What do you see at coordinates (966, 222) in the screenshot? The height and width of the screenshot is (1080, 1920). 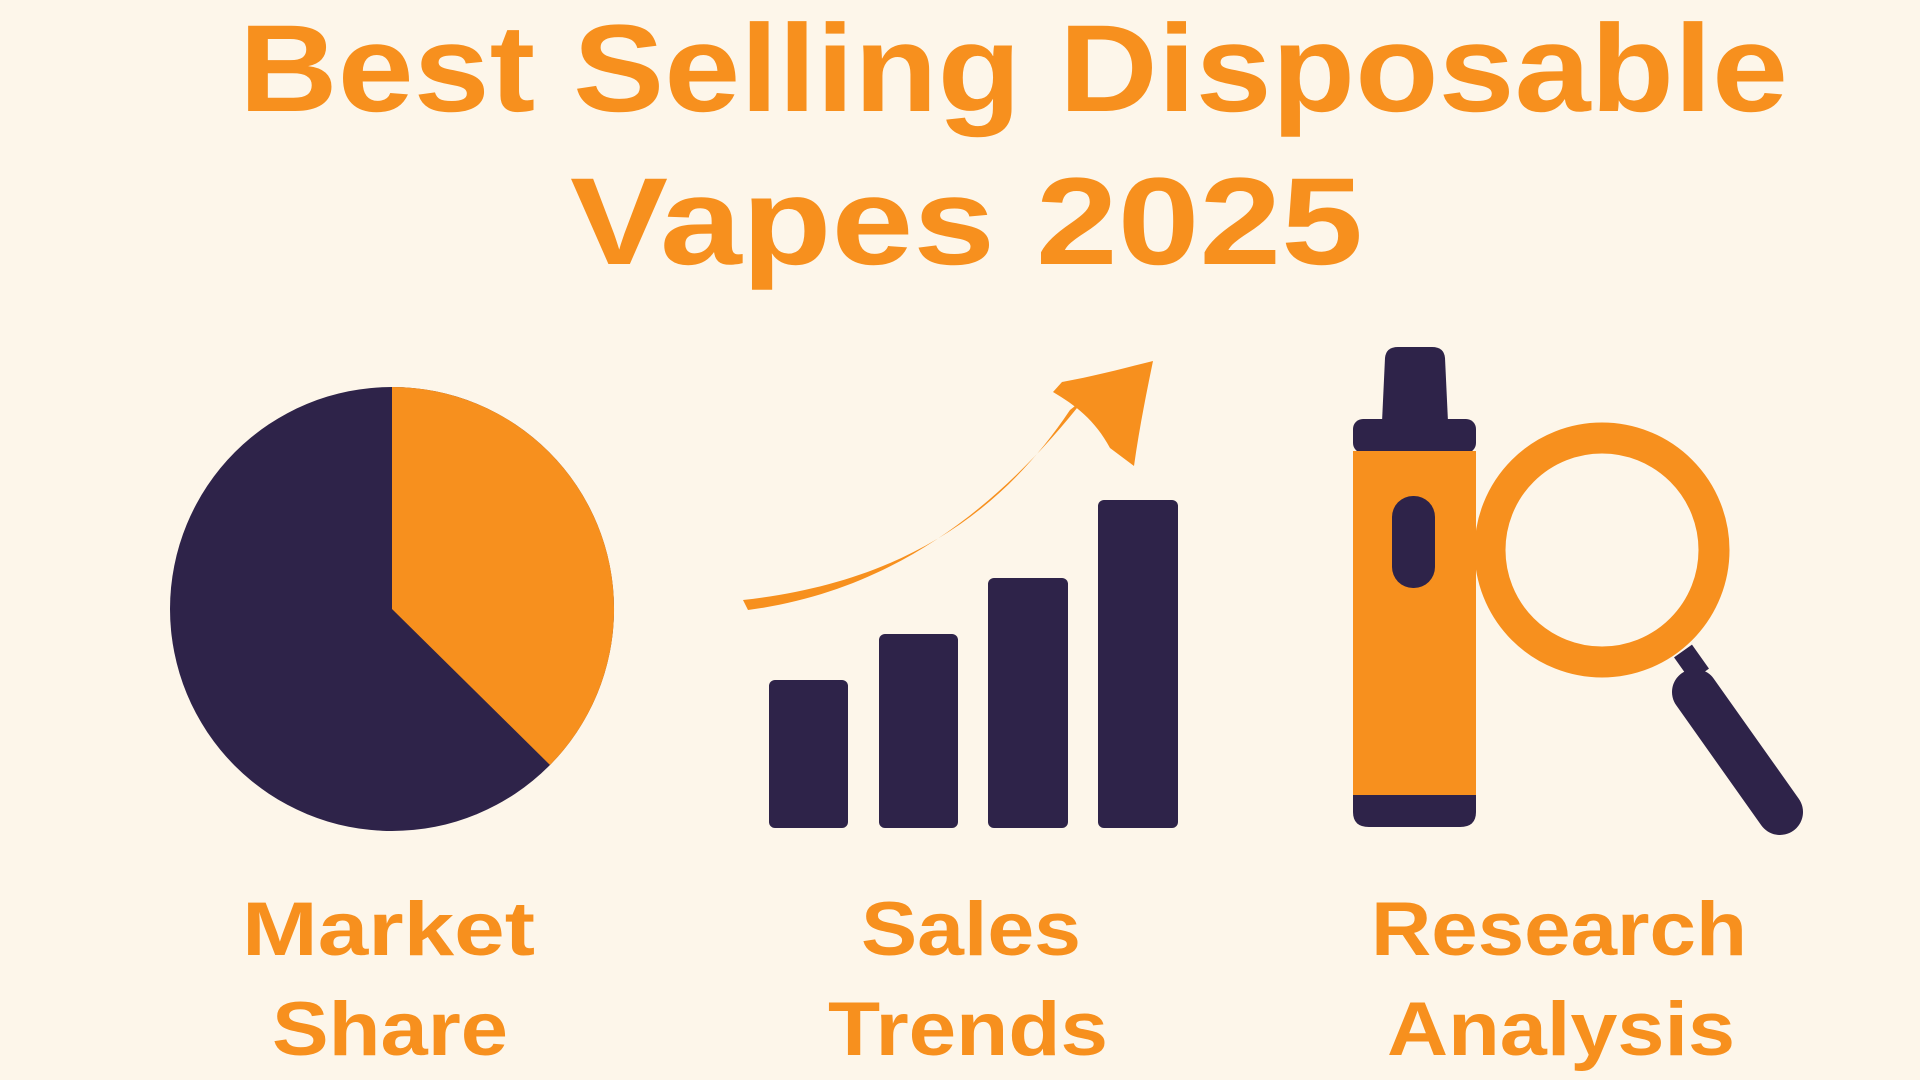 I see `title-line: Vapes 2025` at bounding box center [966, 222].